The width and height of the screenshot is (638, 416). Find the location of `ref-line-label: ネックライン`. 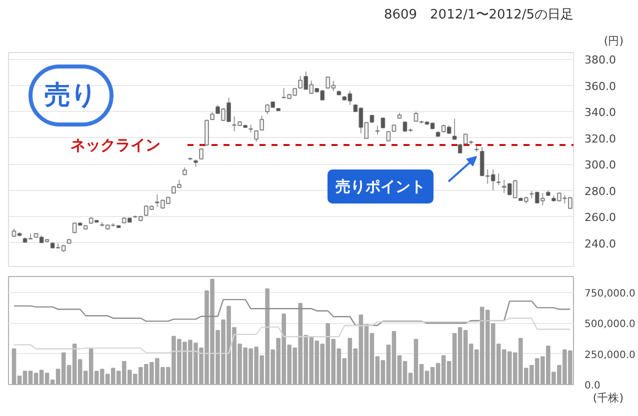

ref-line-label: ネックライン is located at coordinates (115, 145).